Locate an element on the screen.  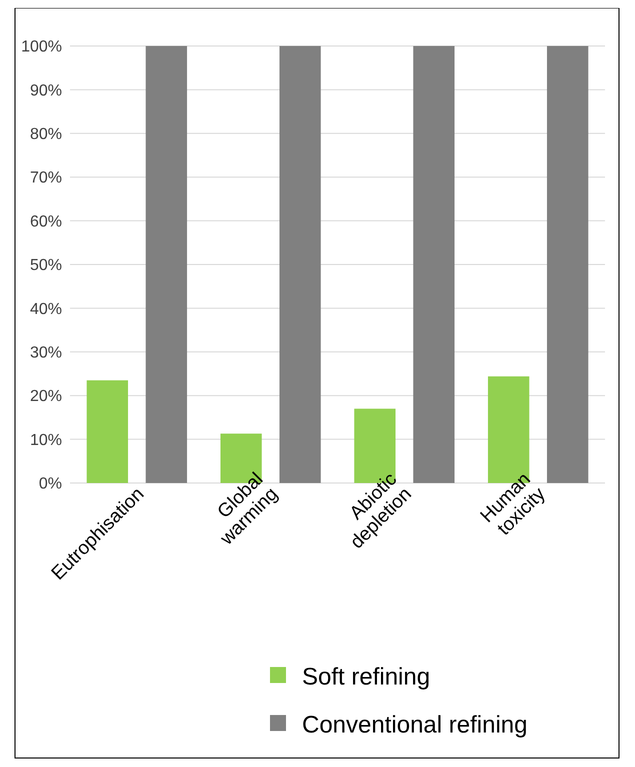
y-tick-label: 100% is located at coordinates (41, 47).